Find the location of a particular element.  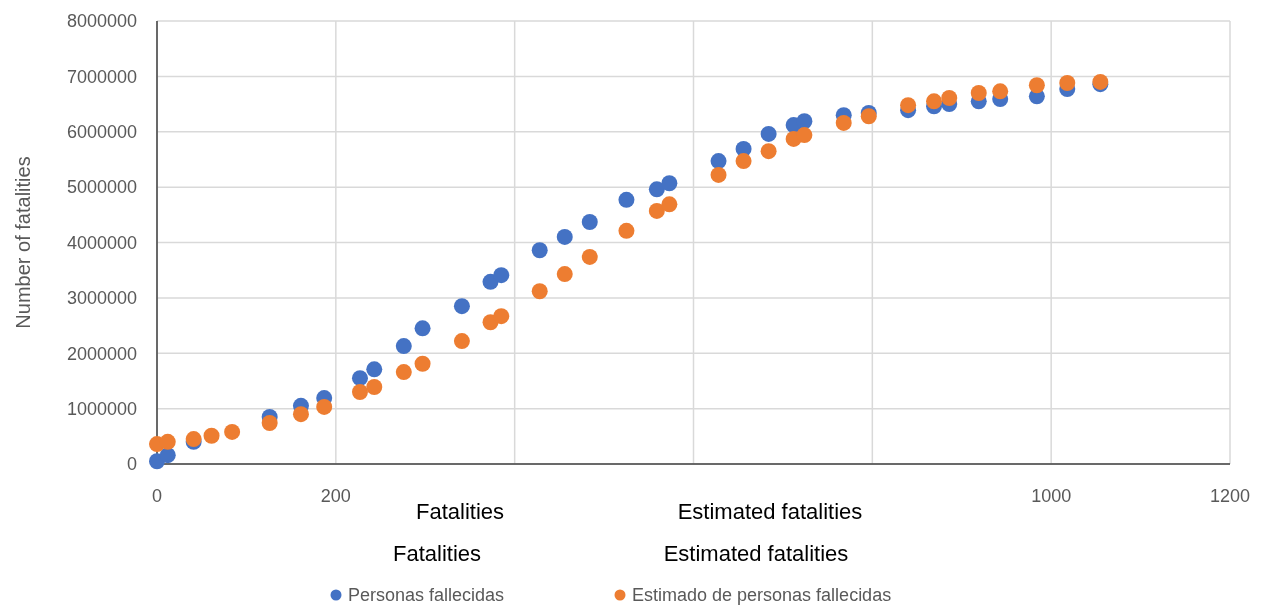

legend-label: Personas fallecidas is located at coordinates (426, 595).